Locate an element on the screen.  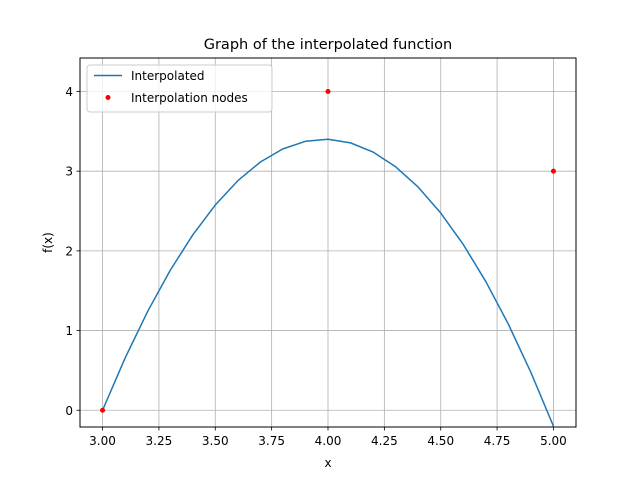
legend-box is located at coordinates (179, 88).